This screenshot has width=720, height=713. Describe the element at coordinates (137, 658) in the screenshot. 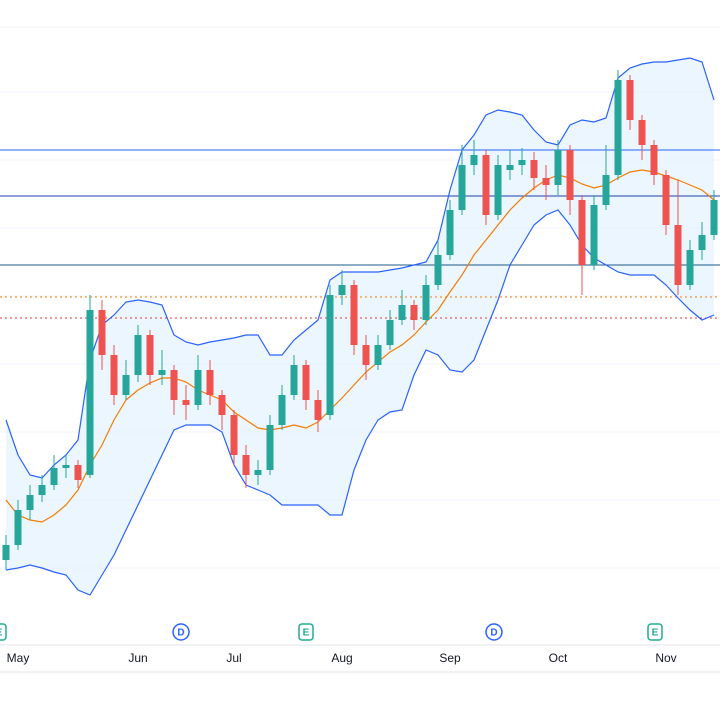

I see `x-tick-label: Jun` at that location.